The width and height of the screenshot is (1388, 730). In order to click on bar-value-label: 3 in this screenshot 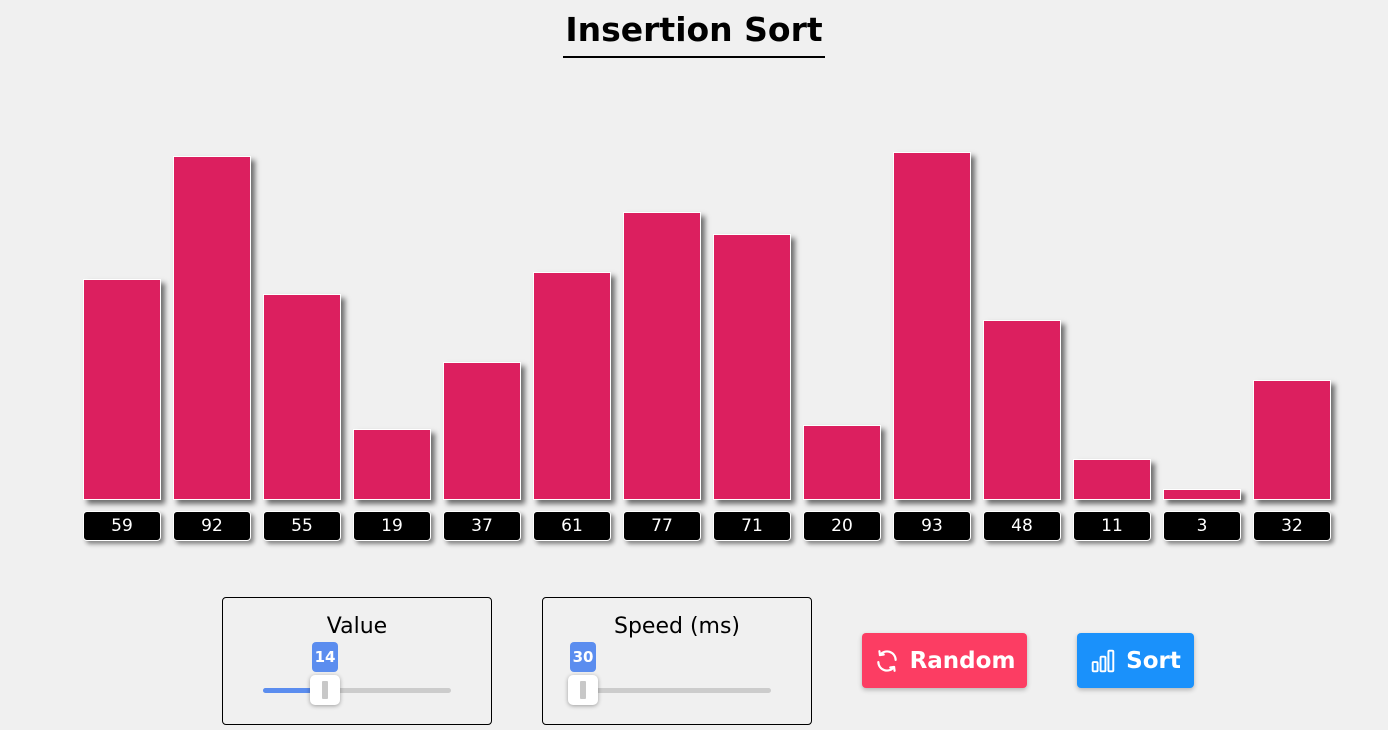, I will do `click(1202, 526)`.